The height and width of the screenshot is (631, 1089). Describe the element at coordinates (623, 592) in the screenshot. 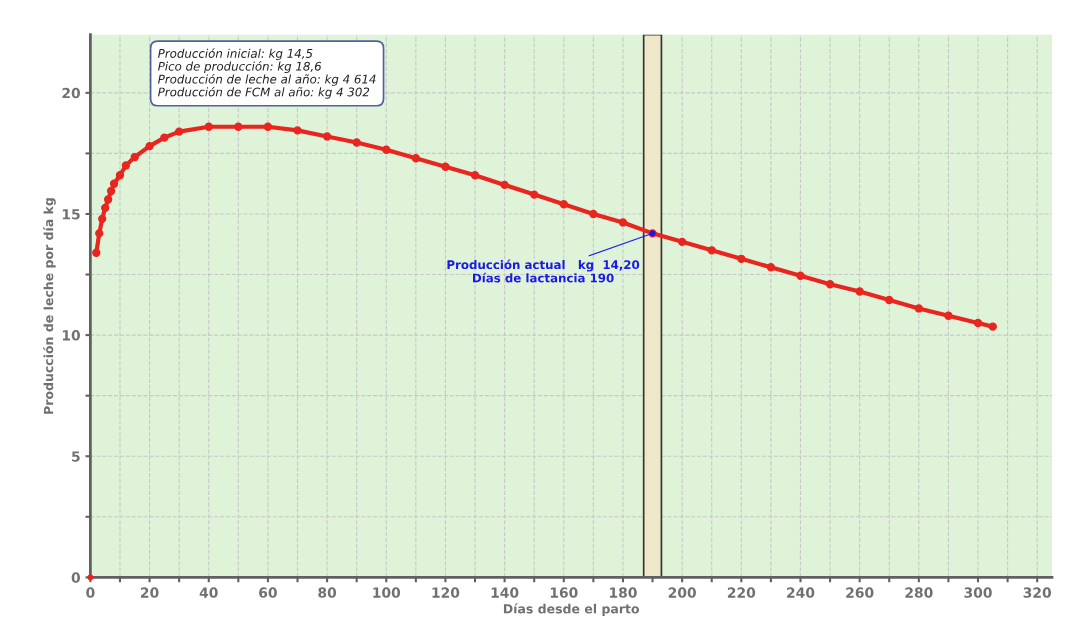

I see `x-tick-label: 180` at that location.